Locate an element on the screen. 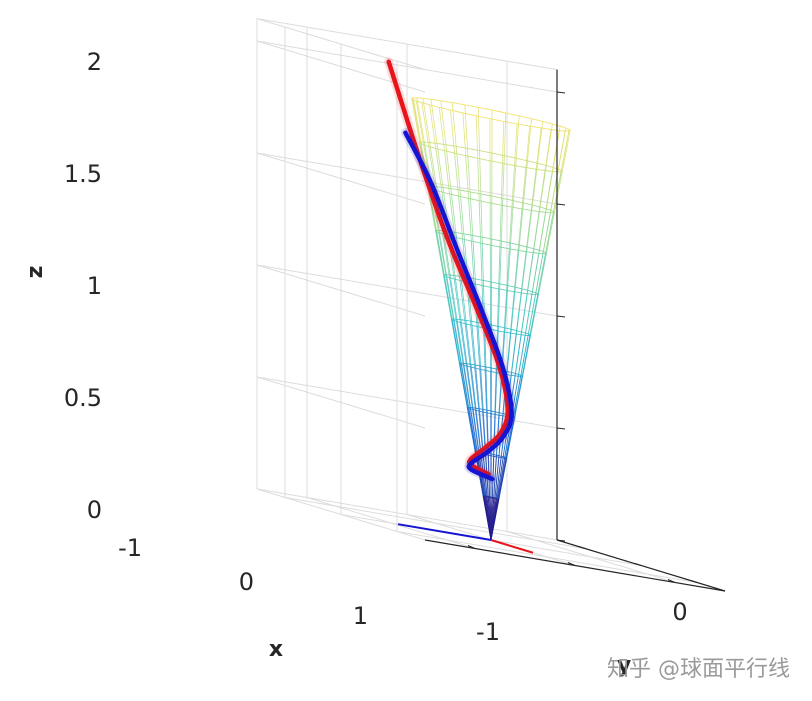  x-tick-label: 0 is located at coordinates (246, 582).